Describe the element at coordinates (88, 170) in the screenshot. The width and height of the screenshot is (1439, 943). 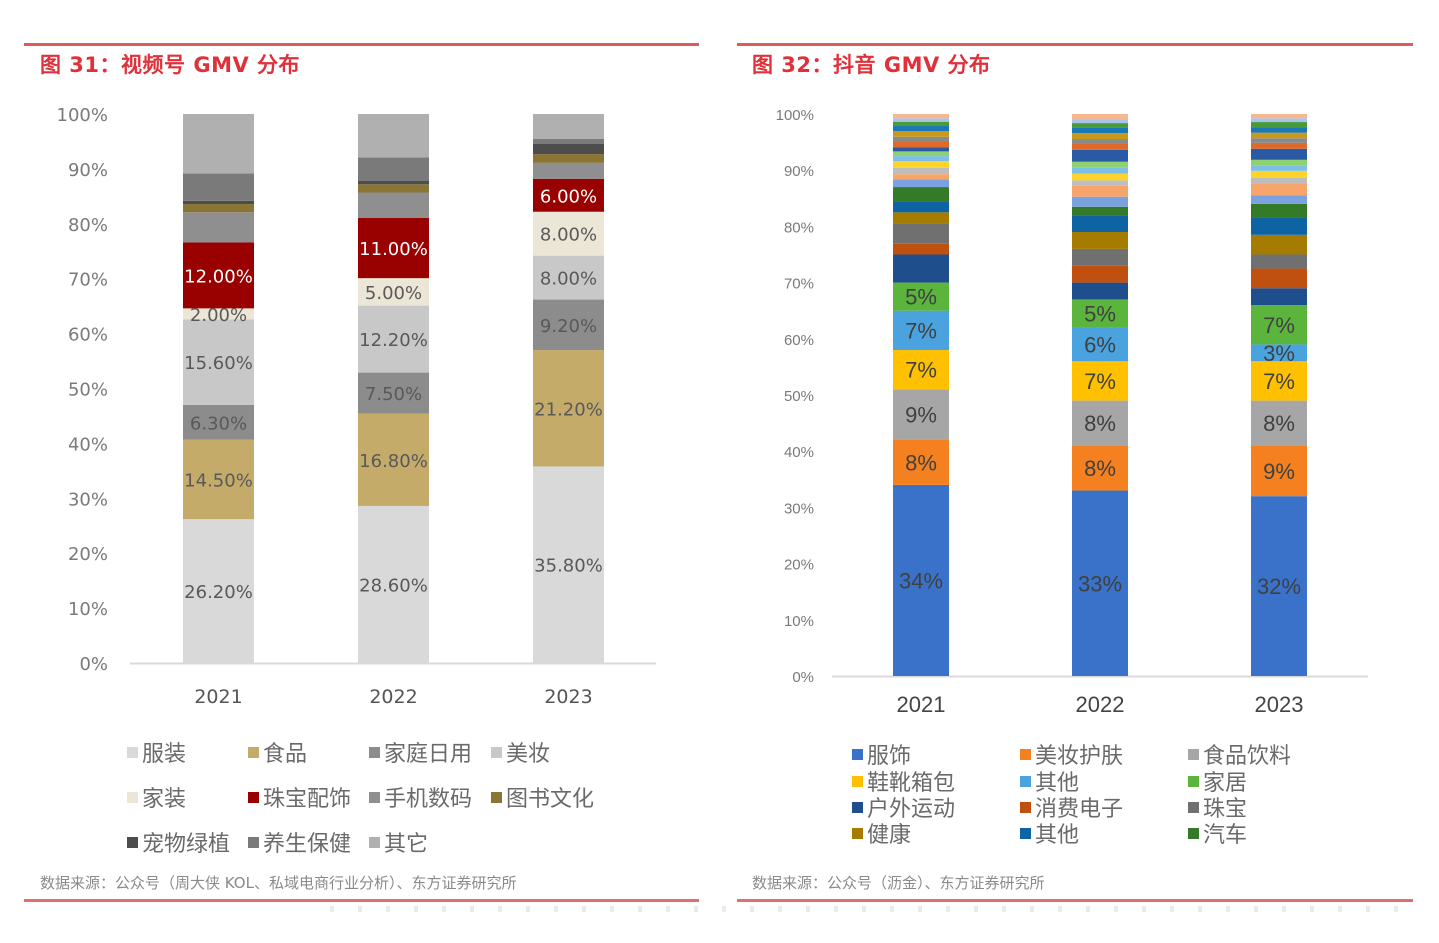
I see `y-tick-label: 90%` at that location.